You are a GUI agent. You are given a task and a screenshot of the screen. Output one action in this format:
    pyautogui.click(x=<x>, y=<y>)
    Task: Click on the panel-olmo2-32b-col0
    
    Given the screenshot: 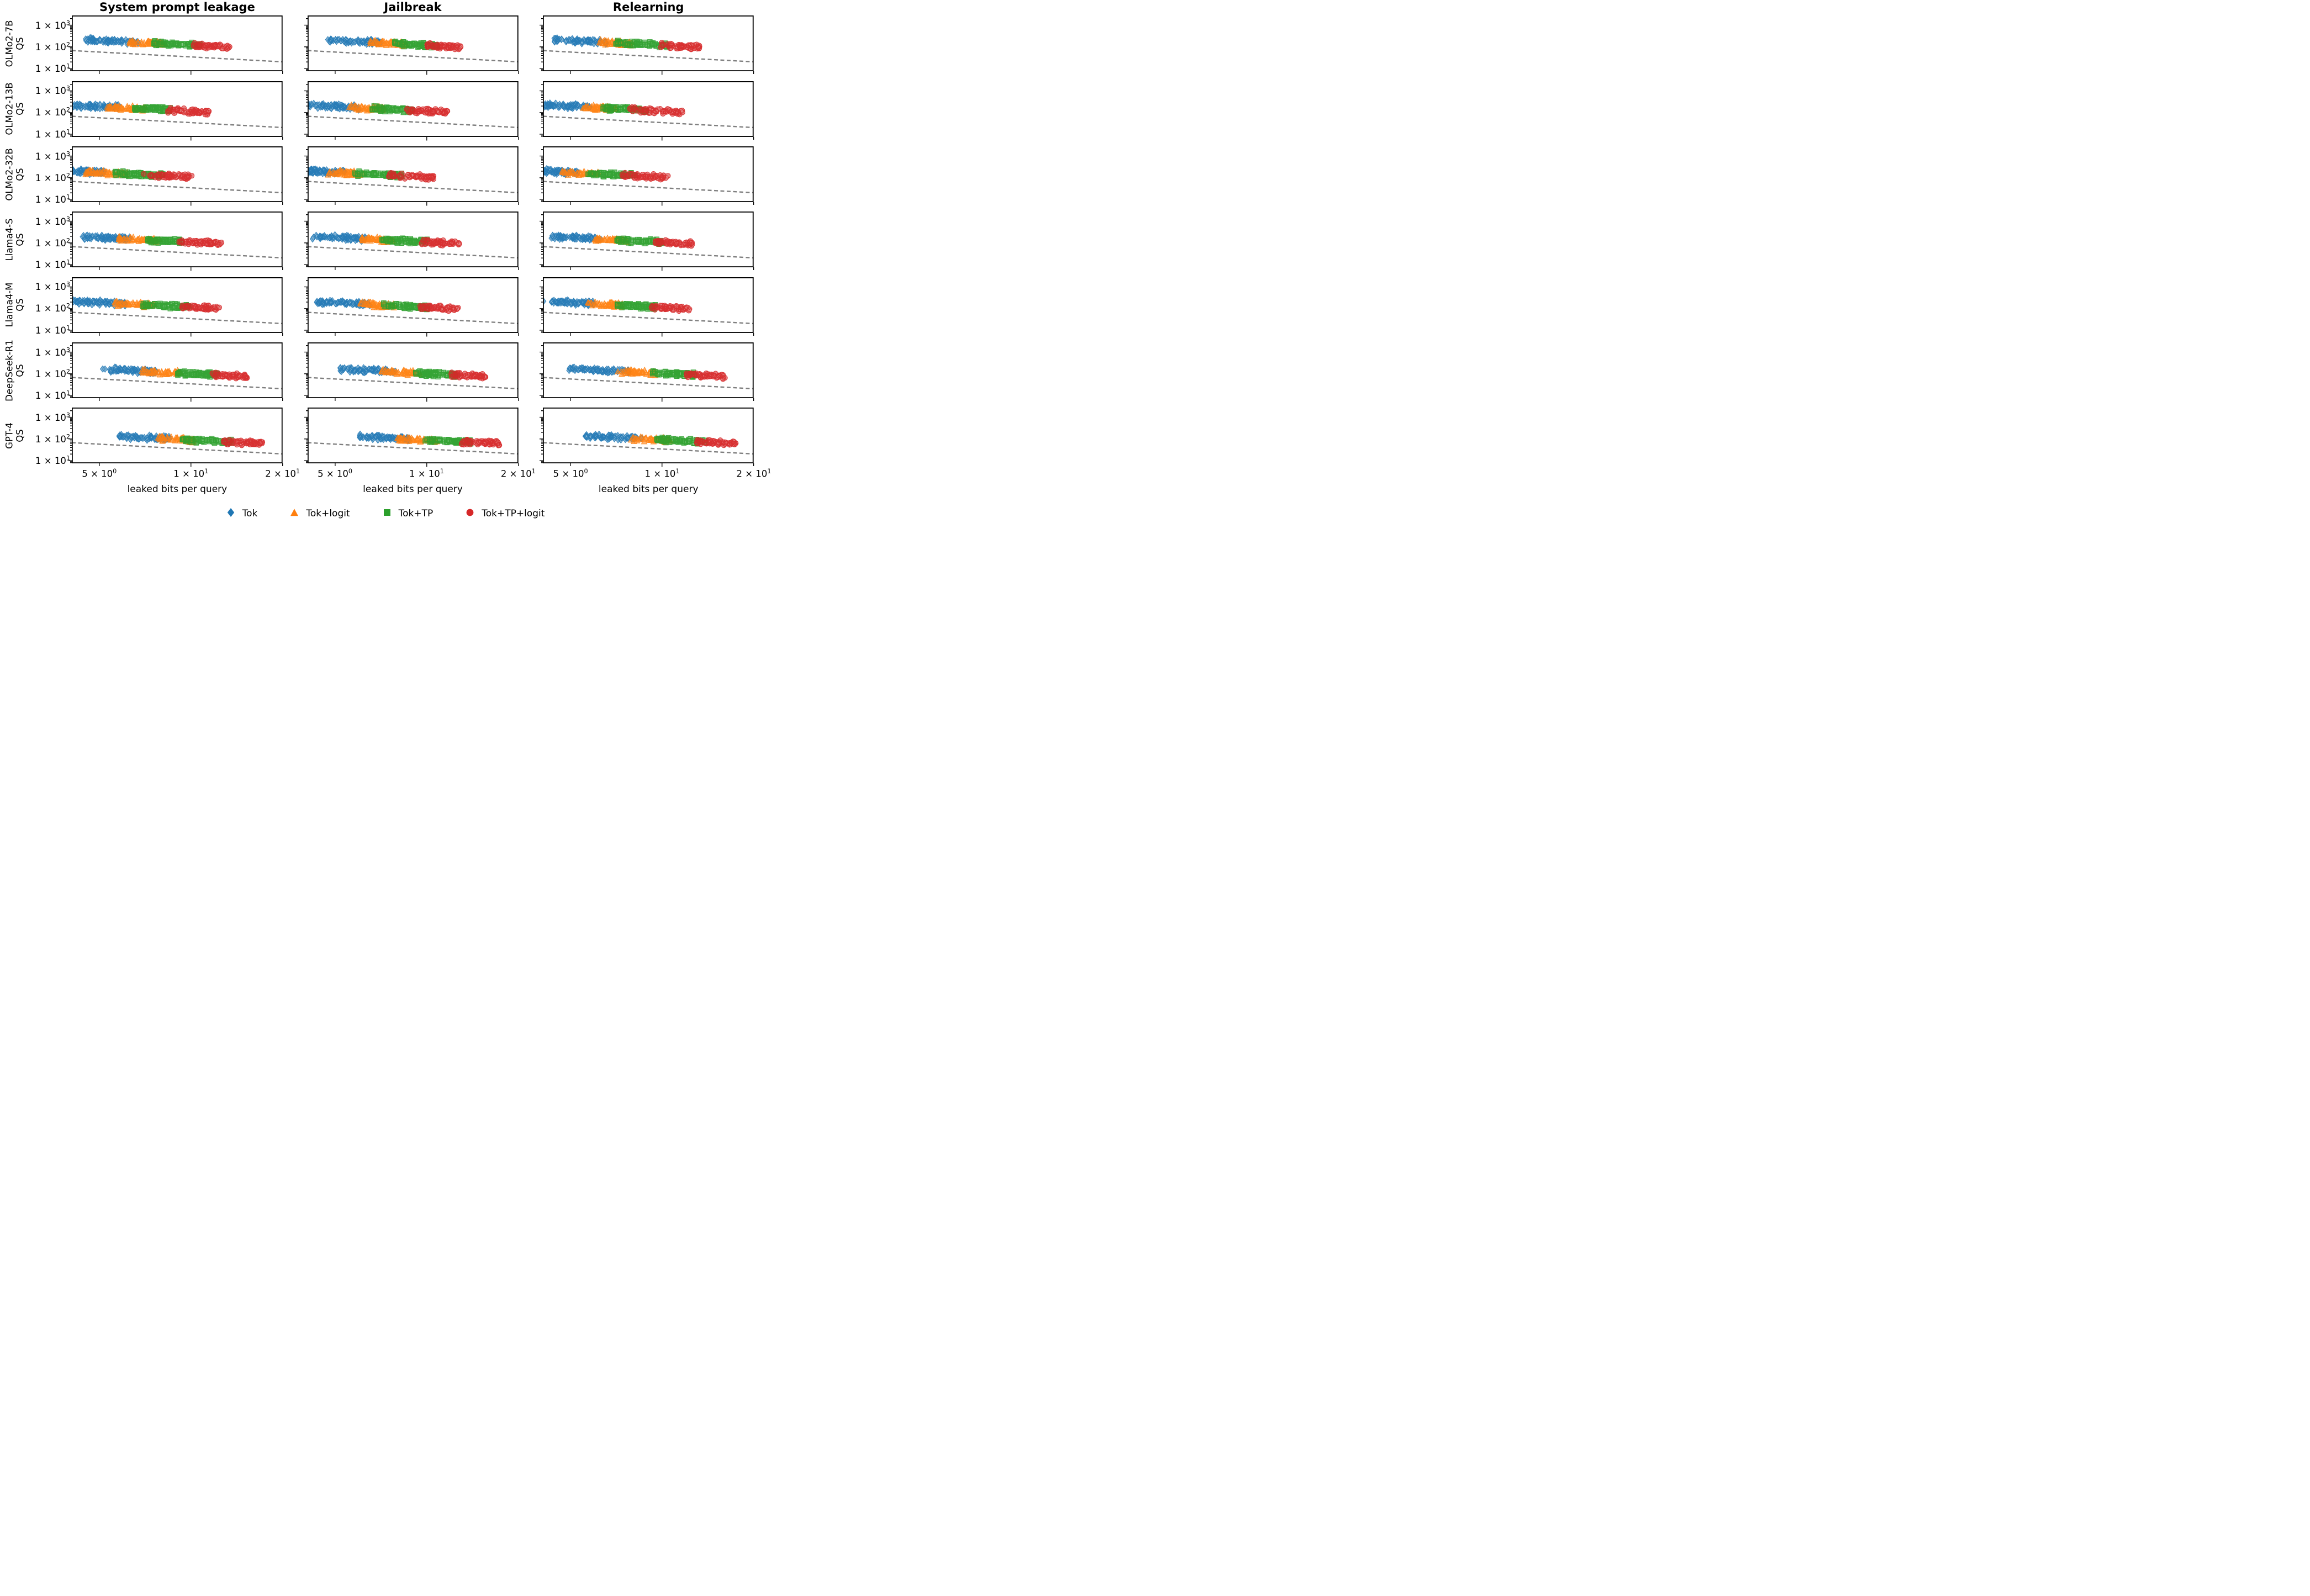 What is the action you would take?
    pyautogui.click(x=175, y=176)
    